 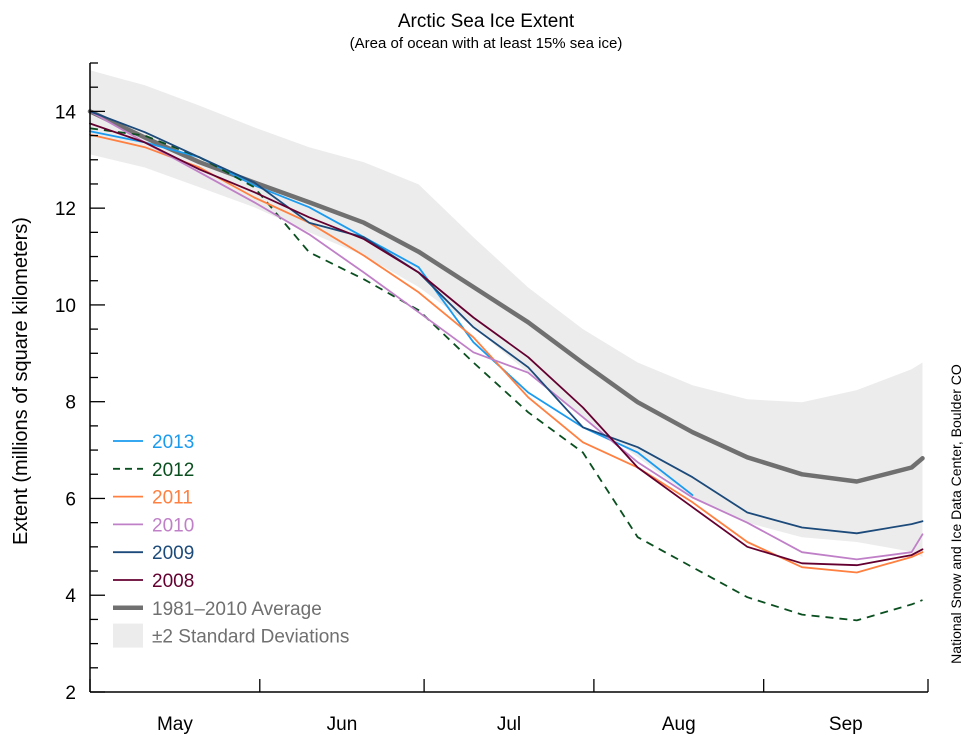 I want to click on legend-label: 2010, so click(x=173, y=525).